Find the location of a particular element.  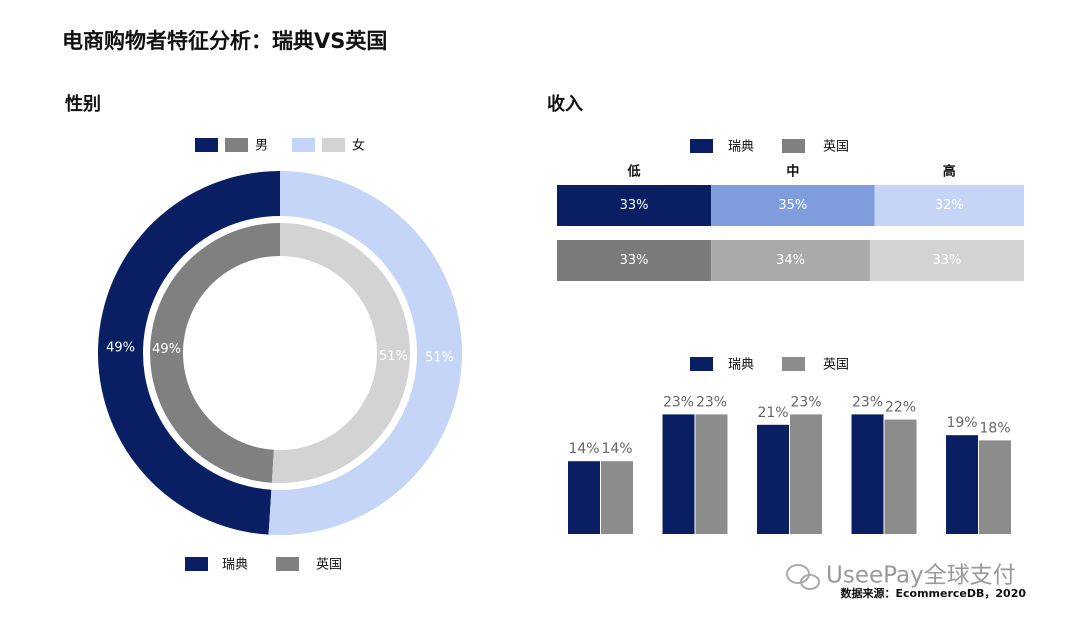

data-label: 18% is located at coordinates (994, 428).